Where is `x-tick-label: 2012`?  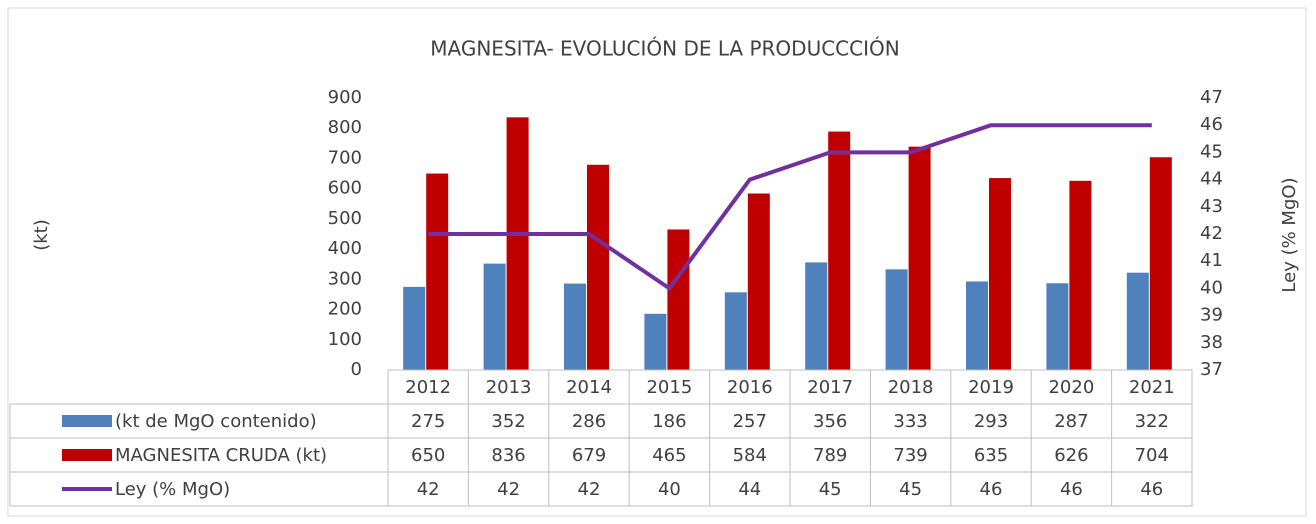
x-tick-label: 2012 is located at coordinates (428, 387).